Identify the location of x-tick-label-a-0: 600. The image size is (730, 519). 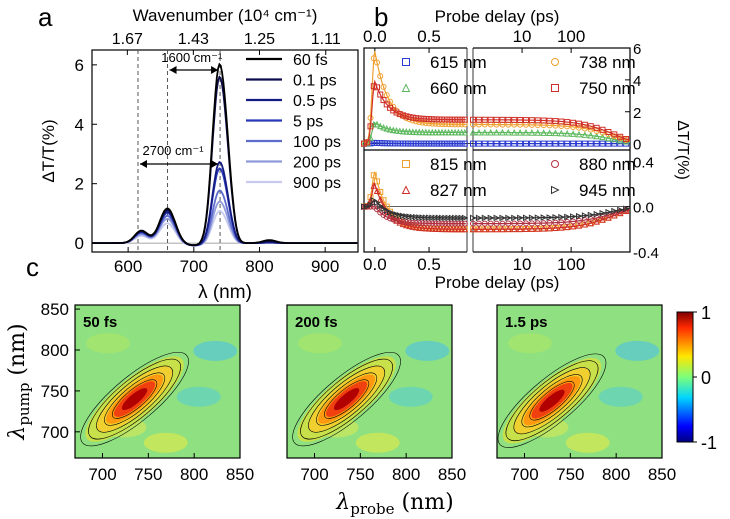
(128, 266).